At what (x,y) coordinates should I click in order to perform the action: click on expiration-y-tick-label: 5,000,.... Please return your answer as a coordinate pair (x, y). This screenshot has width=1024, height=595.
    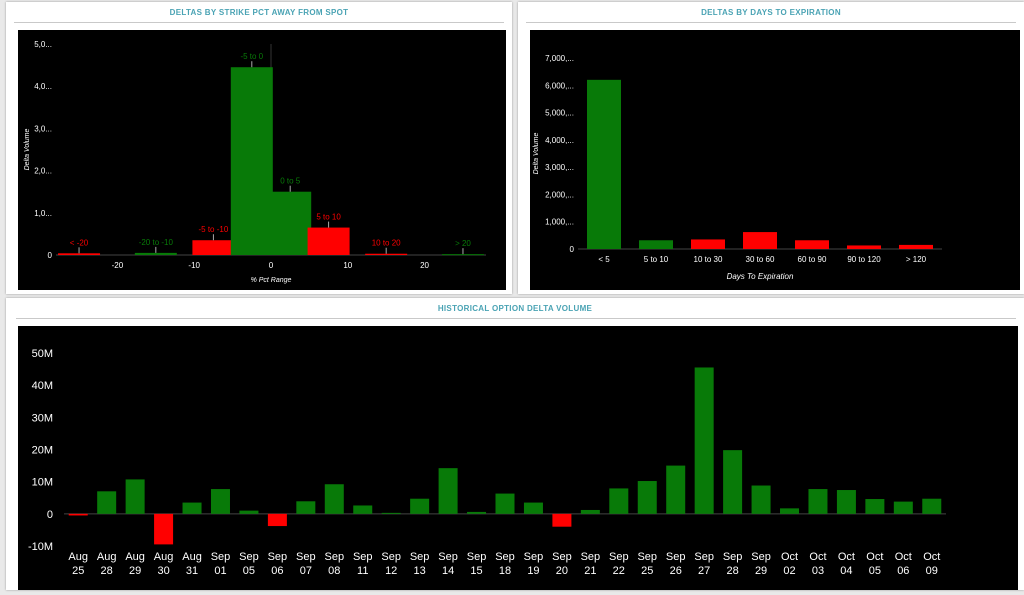
    Looking at the image, I should click on (559, 113).